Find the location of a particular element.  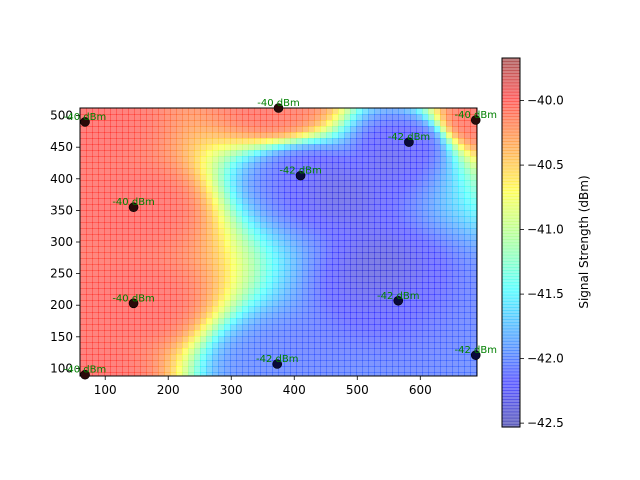

y-tick-label: 200 is located at coordinates (61, 305).